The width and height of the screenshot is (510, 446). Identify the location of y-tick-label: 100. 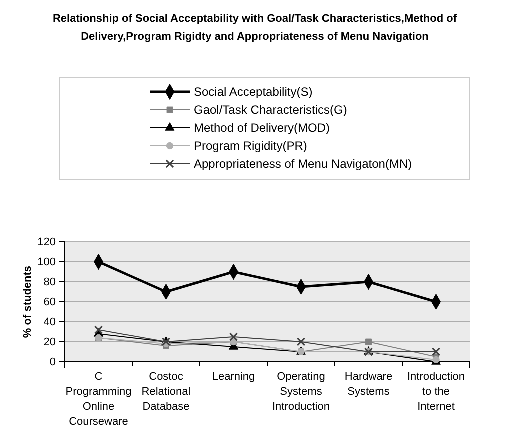
(47, 262).